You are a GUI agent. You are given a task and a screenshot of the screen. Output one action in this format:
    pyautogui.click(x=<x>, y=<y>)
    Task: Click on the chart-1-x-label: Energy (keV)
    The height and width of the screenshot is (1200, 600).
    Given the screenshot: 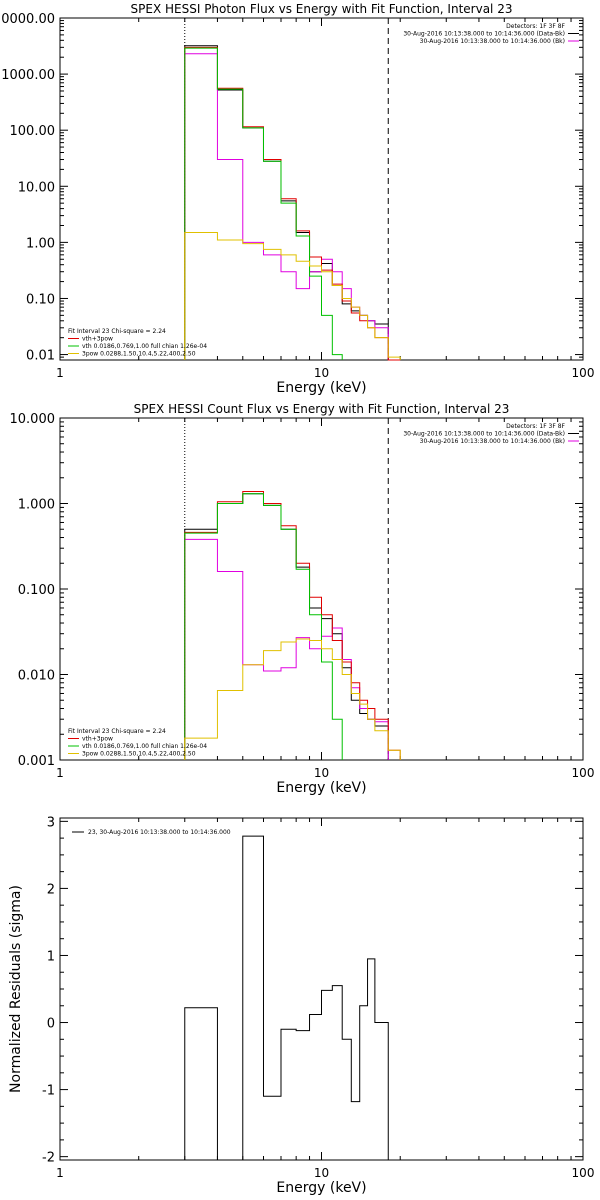 What is the action you would take?
    pyautogui.click(x=321, y=388)
    